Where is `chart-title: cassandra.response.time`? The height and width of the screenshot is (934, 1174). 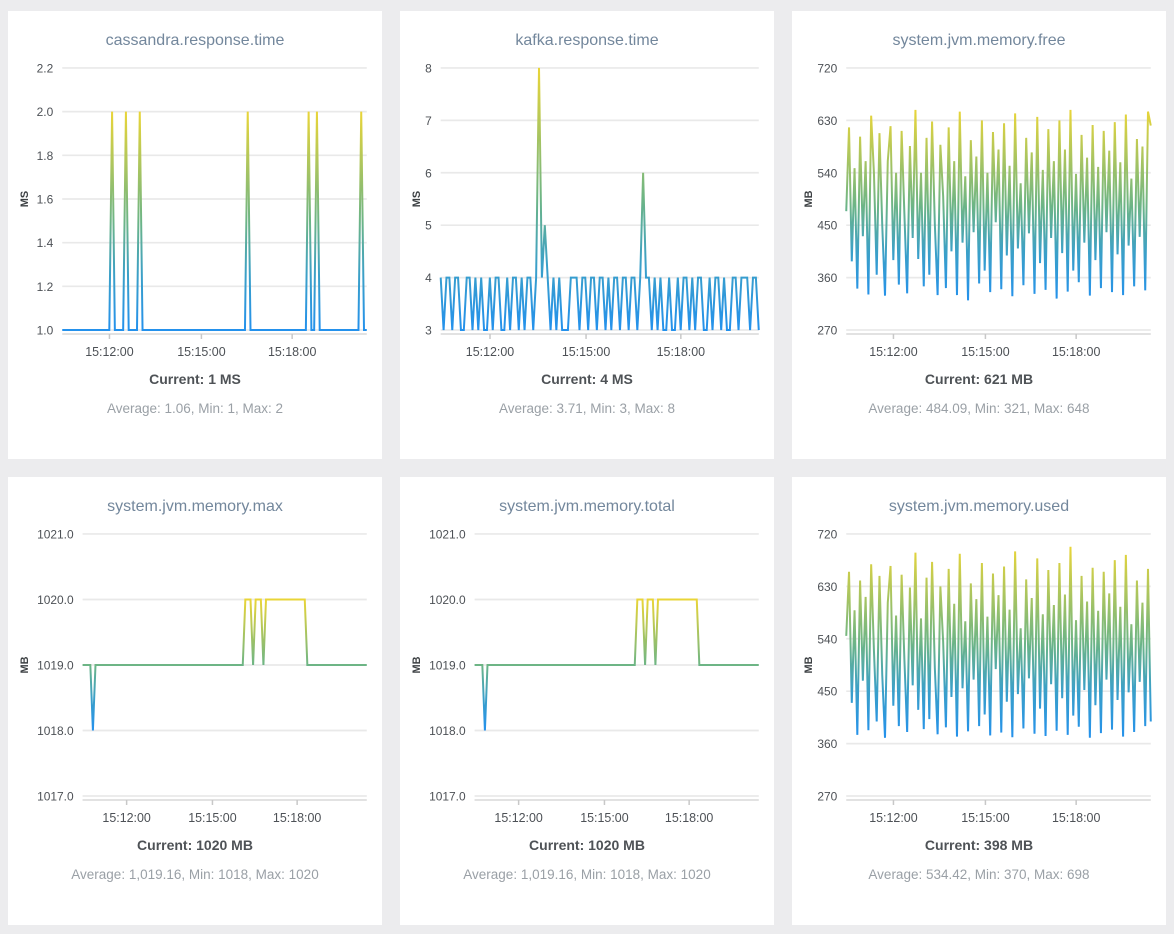 chart-title: cassandra.response.time is located at coordinates (195, 40).